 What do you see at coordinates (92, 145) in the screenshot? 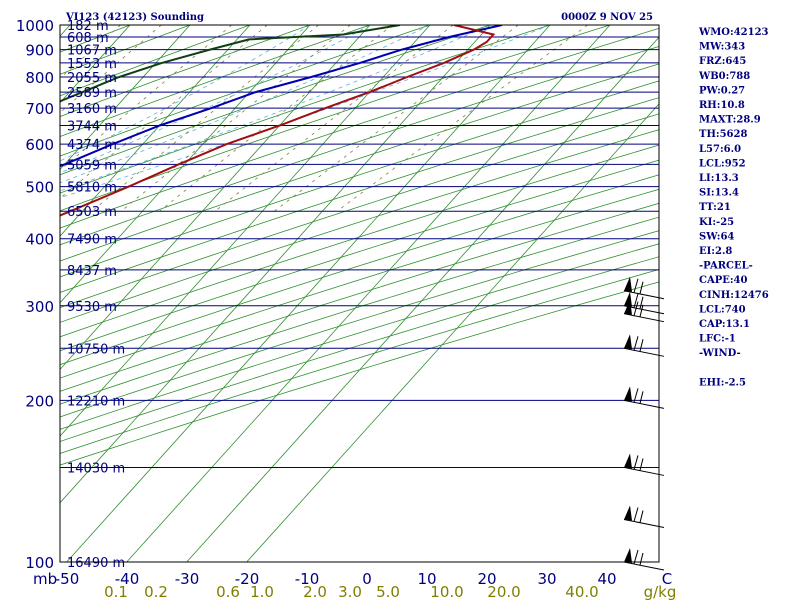
I see `height-label: 4374 m` at bounding box center [92, 145].